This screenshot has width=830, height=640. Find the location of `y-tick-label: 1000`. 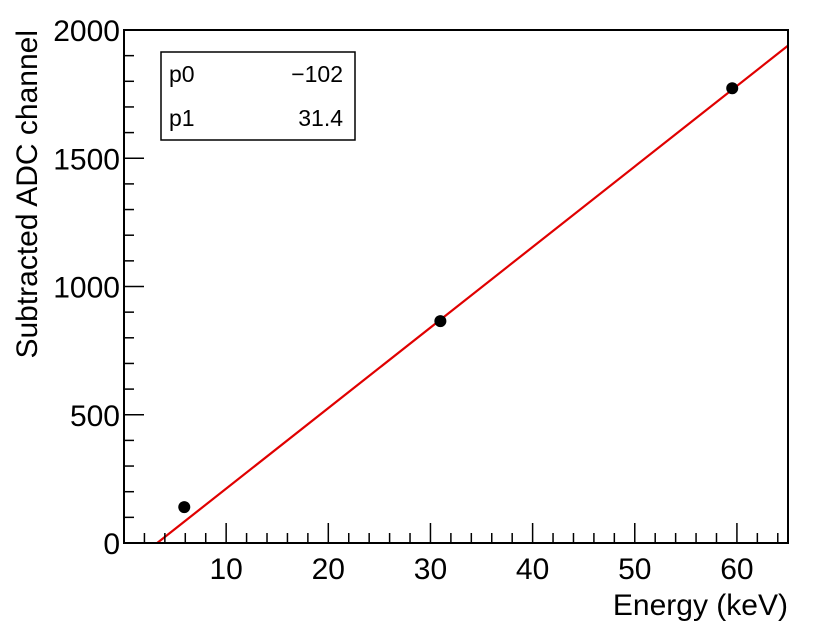

y-tick-label: 1000 is located at coordinates (86, 288).